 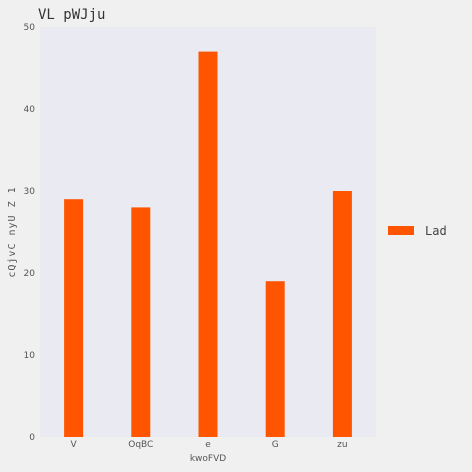 What do you see at coordinates (401, 230) in the screenshot?
I see `legend-swatch` at bounding box center [401, 230].